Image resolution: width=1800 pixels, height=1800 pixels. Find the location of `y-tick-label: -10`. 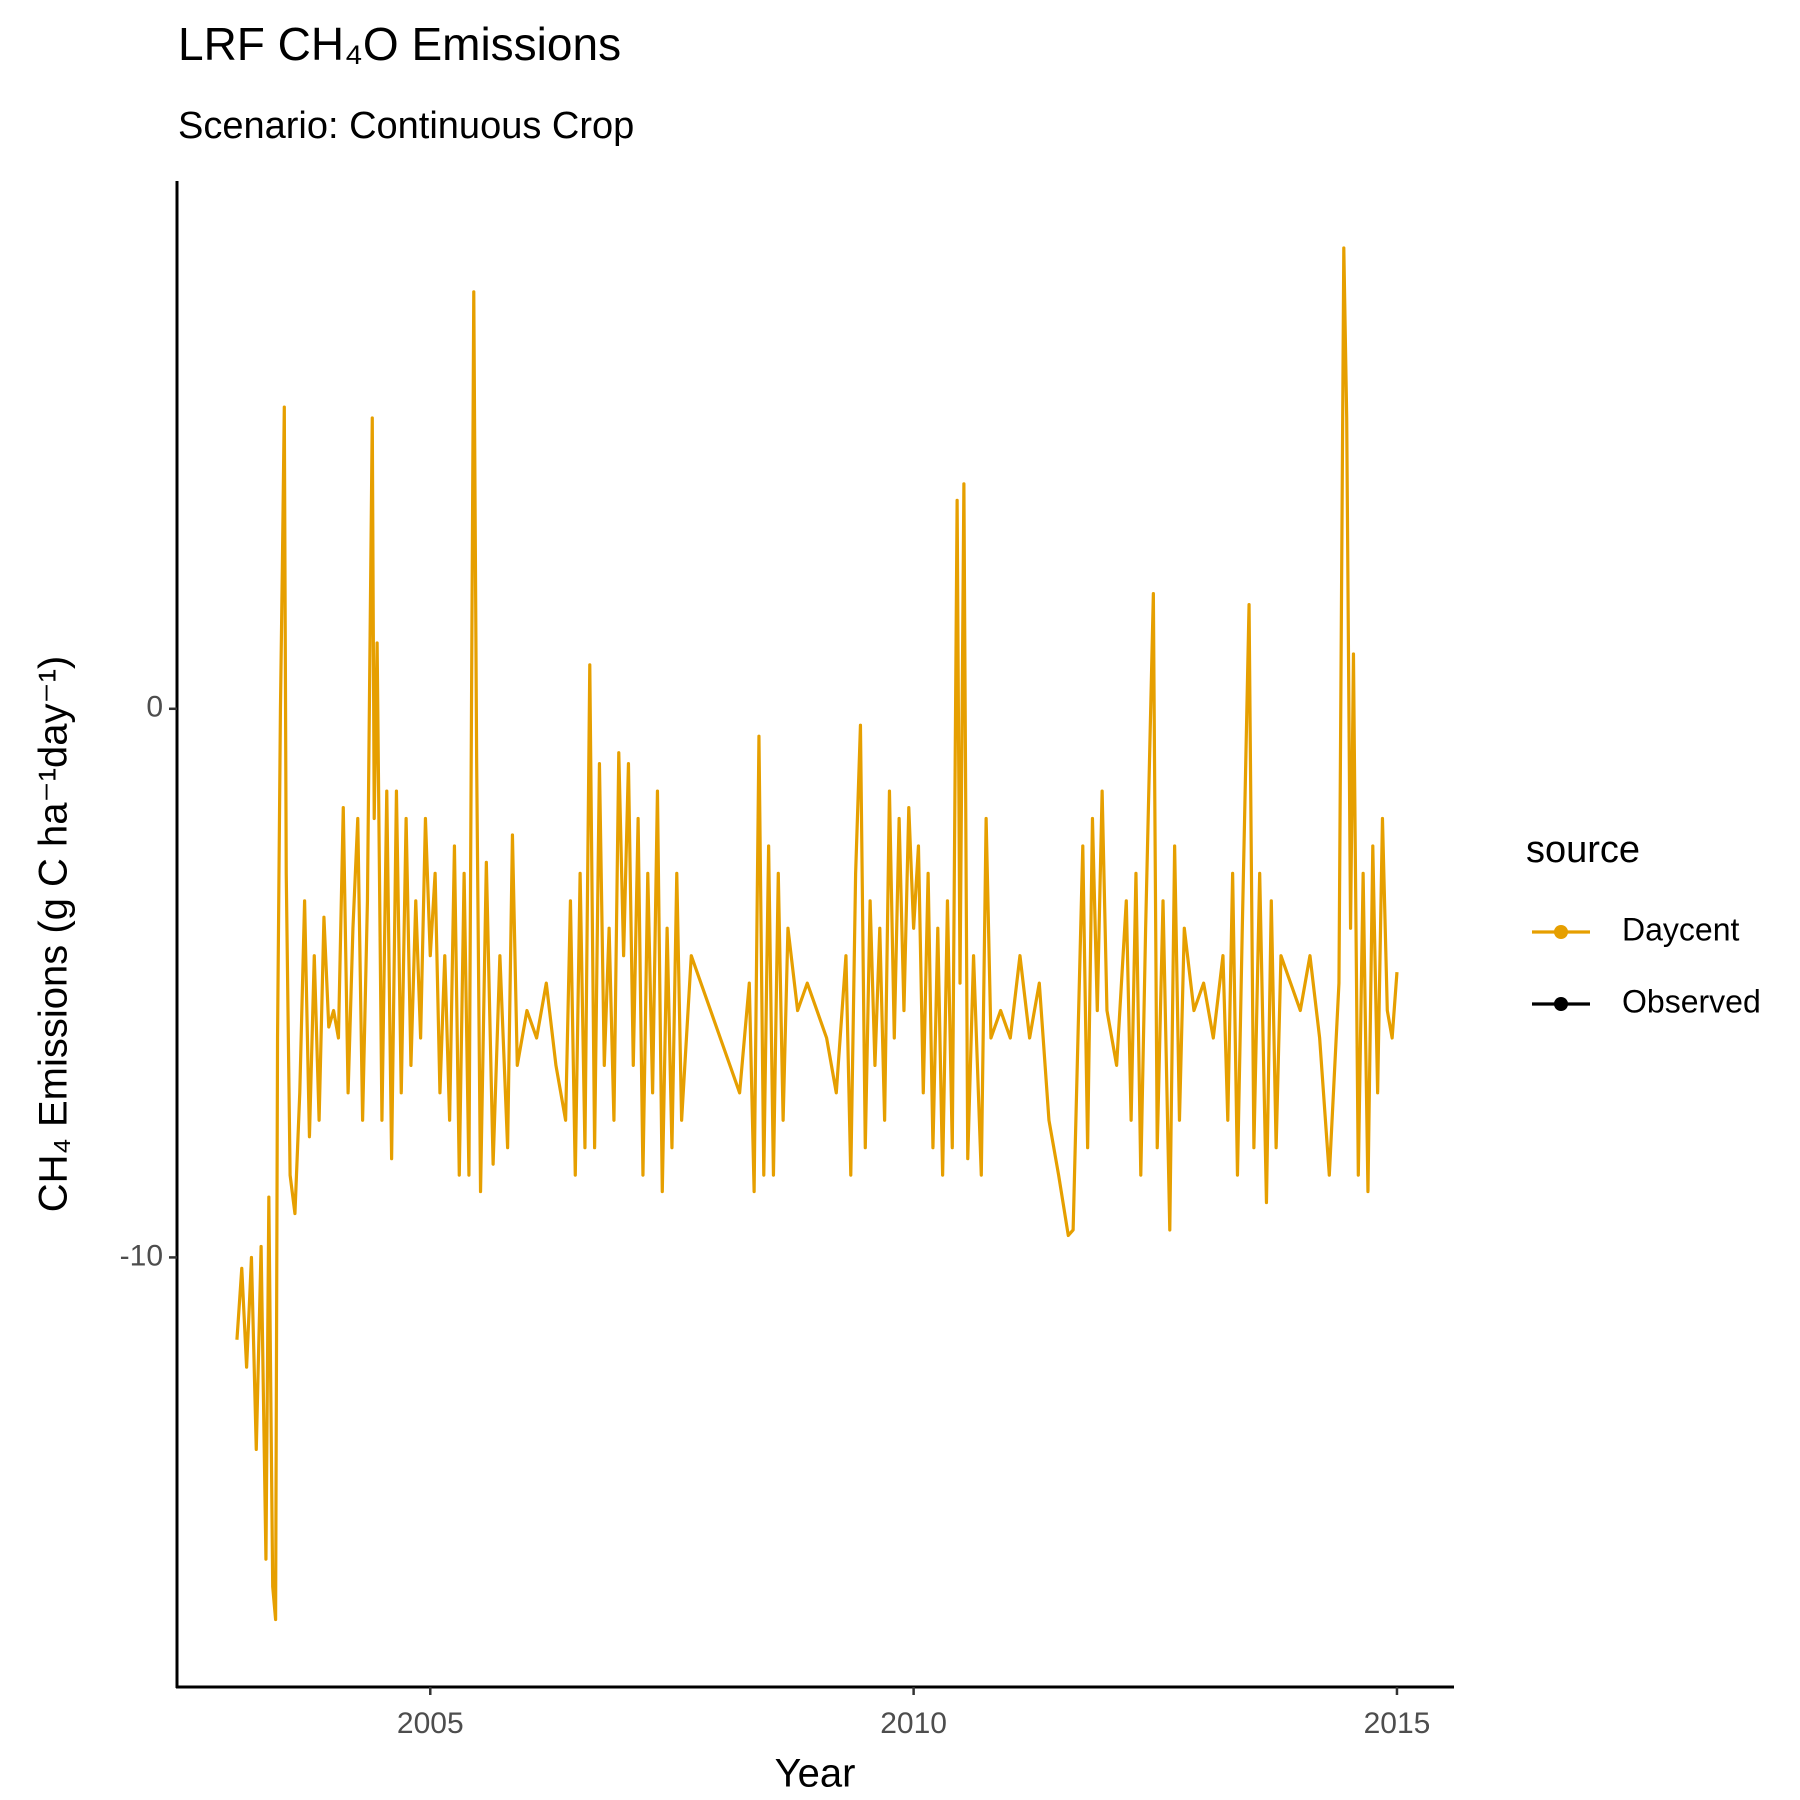

y-tick-label: -10 is located at coordinates (141, 1255).